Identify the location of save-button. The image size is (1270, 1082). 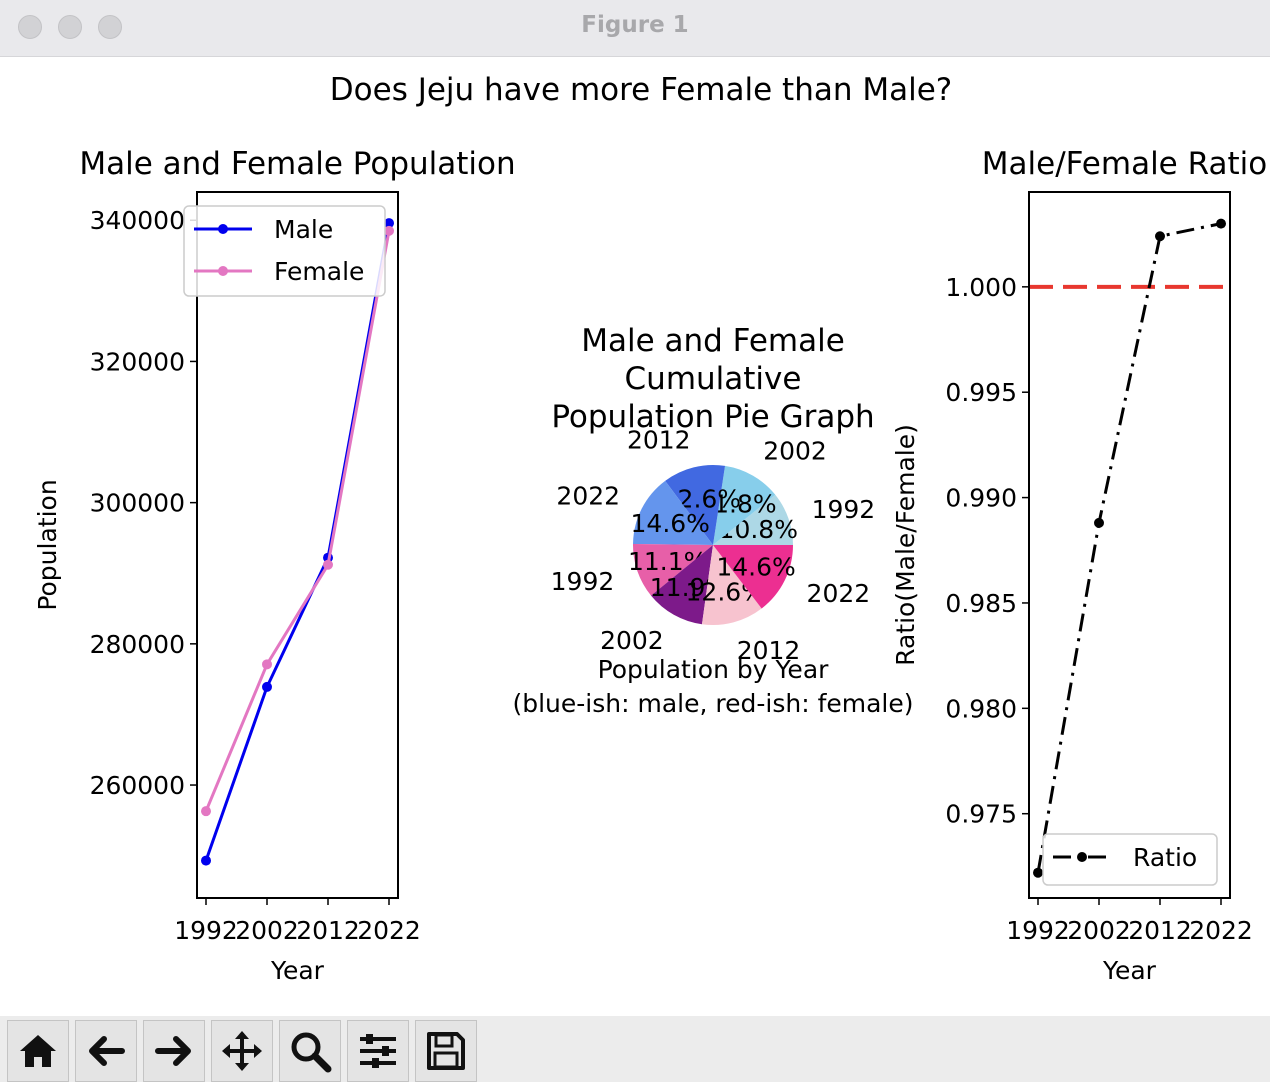
(446, 1051).